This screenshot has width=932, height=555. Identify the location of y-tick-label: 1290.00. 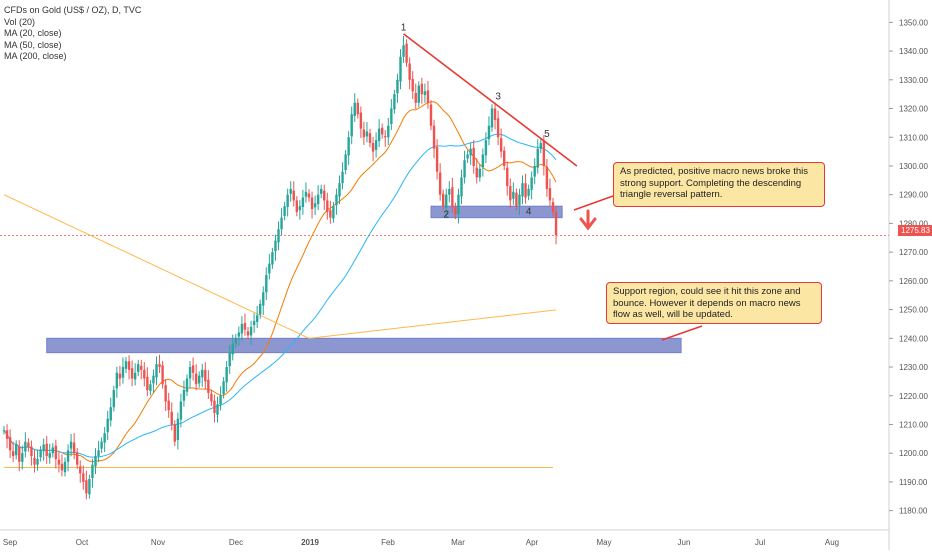
(913, 195).